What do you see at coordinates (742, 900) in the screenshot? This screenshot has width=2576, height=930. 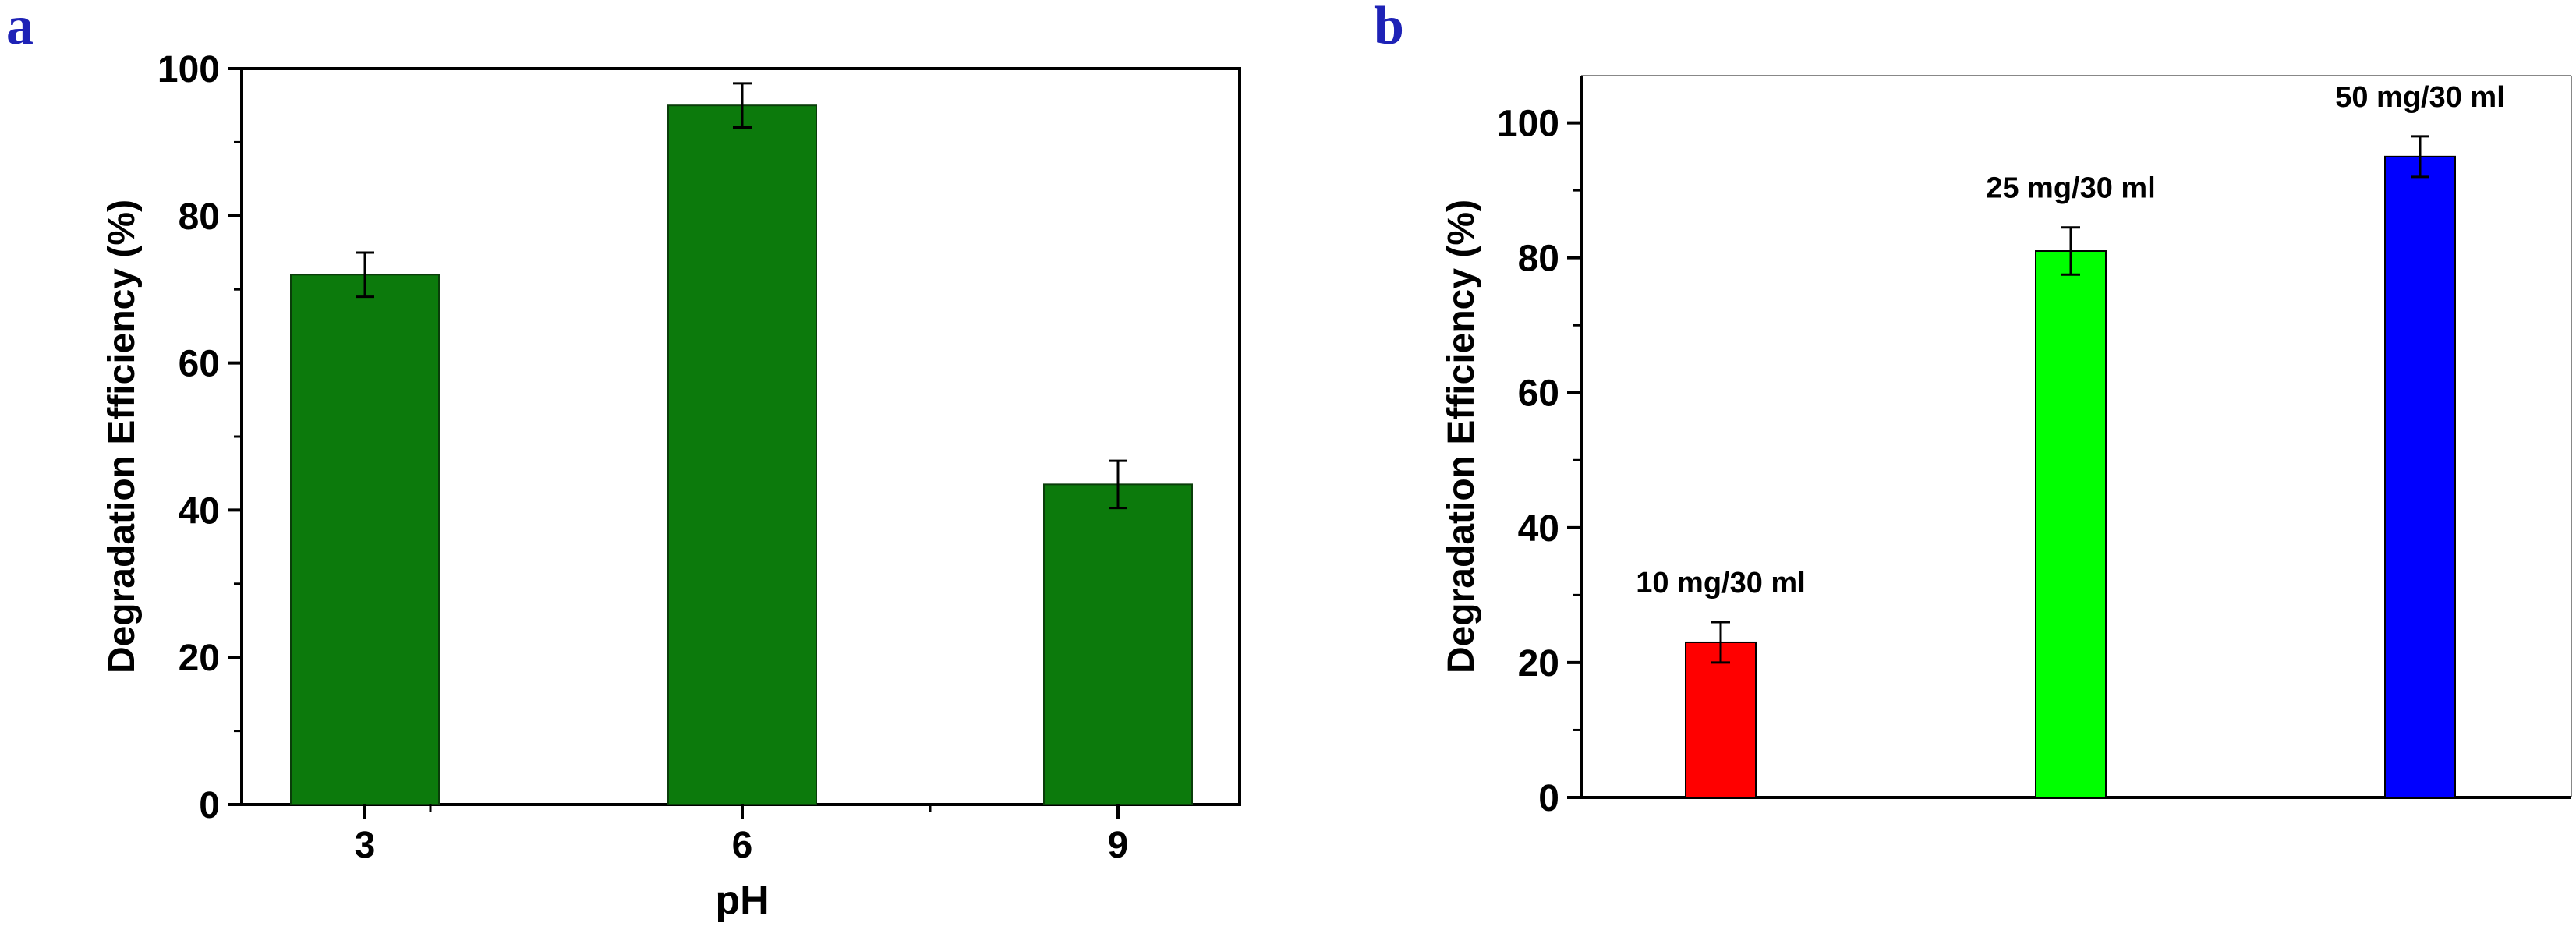 I see `x-axis-label: pH` at bounding box center [742, 900].